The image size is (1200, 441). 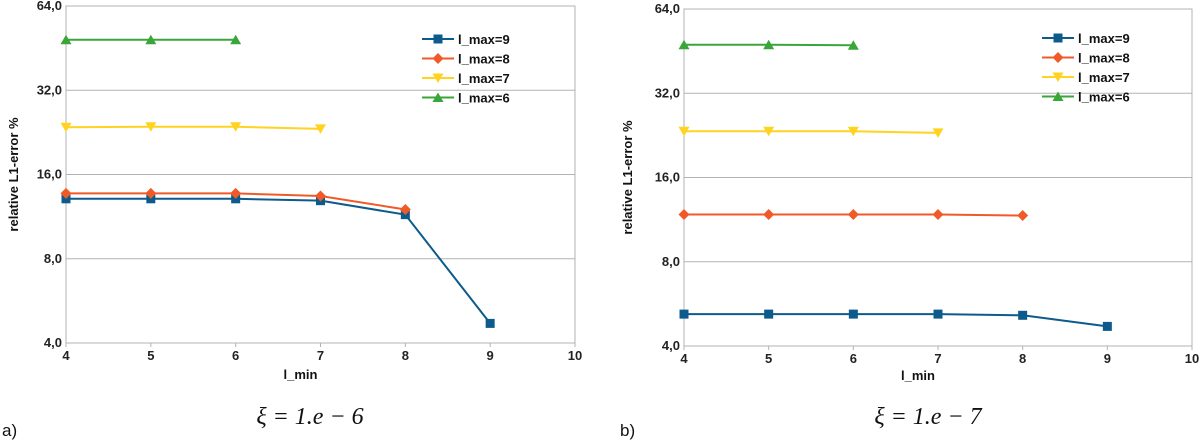 What do you see at coordinates (671, 345) in the screenshot?
I see `y-tick-label: 4,0` at bounding box center [671, 345].